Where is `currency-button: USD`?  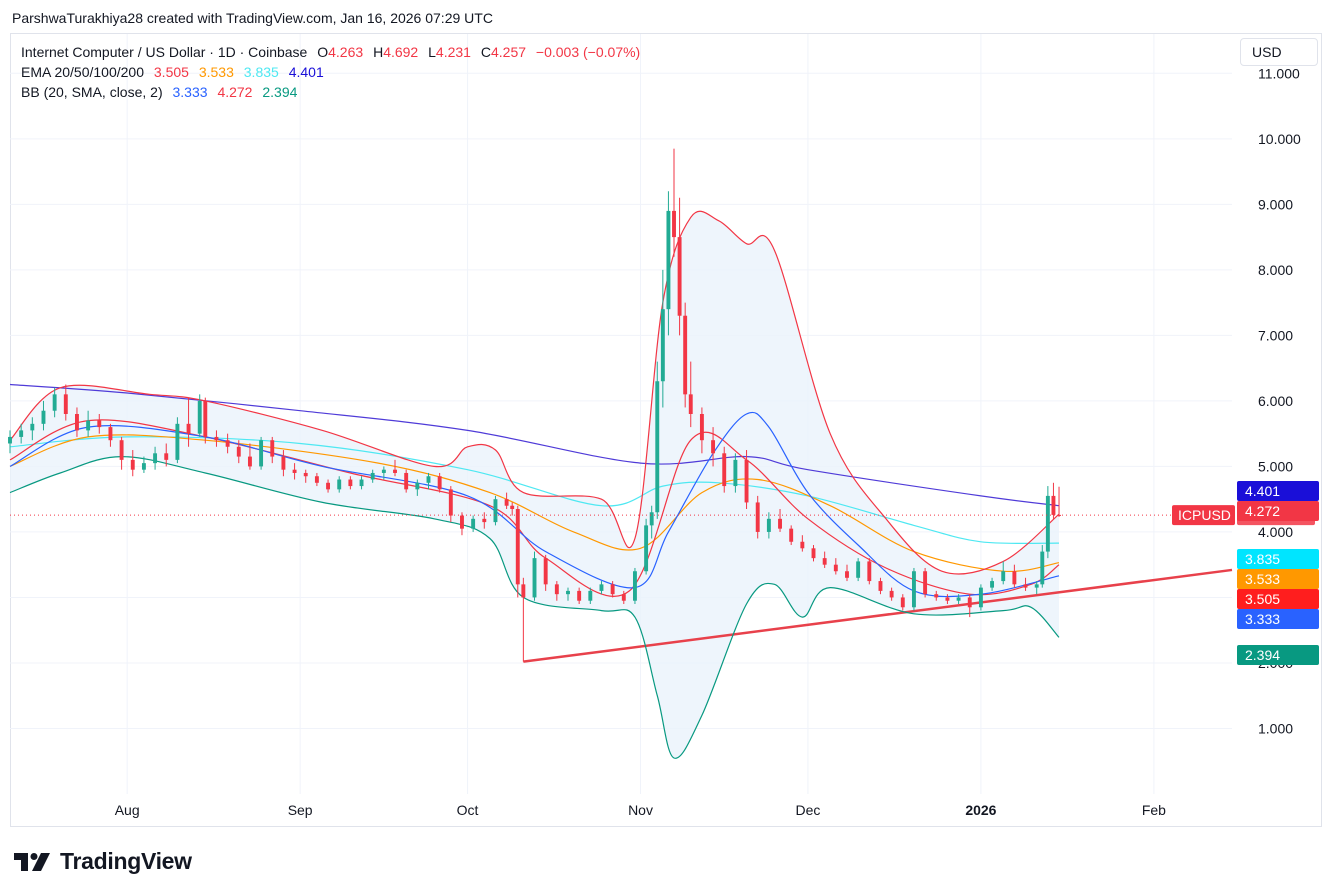
currency-button: USD is located at coordinates (1279, 52).